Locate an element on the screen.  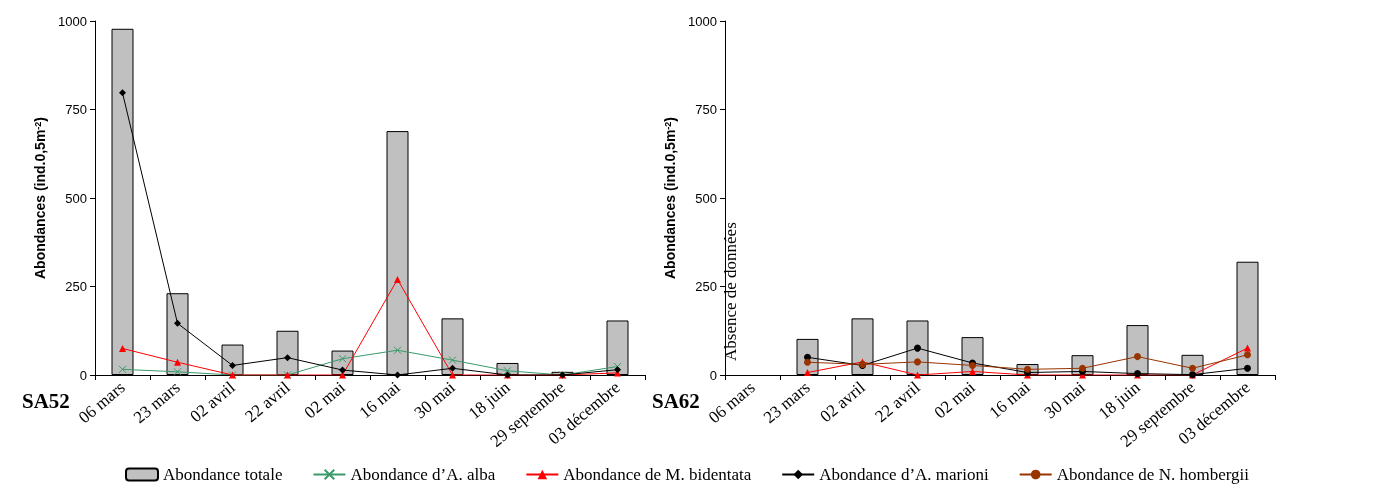
annotation: Absence de données is located at coordinates (730, 291).